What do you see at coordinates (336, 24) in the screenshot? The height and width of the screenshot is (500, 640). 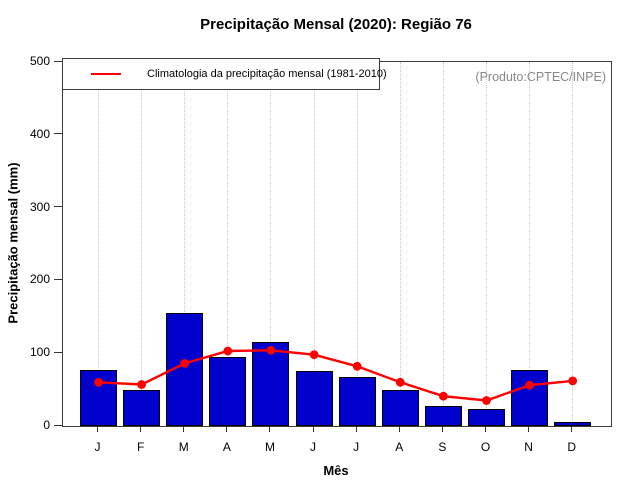 I see `chart-title: Precipitação Mensal (2020): Região 76` at bounding box center [336, 24].